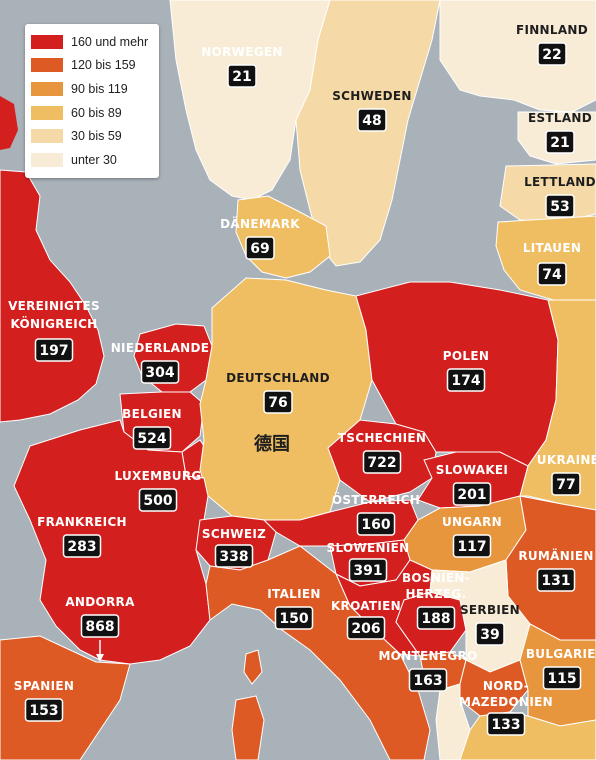 The width and height of the screenshot is (596, 760). I want to click on value-label: 163, so click(427, 681).